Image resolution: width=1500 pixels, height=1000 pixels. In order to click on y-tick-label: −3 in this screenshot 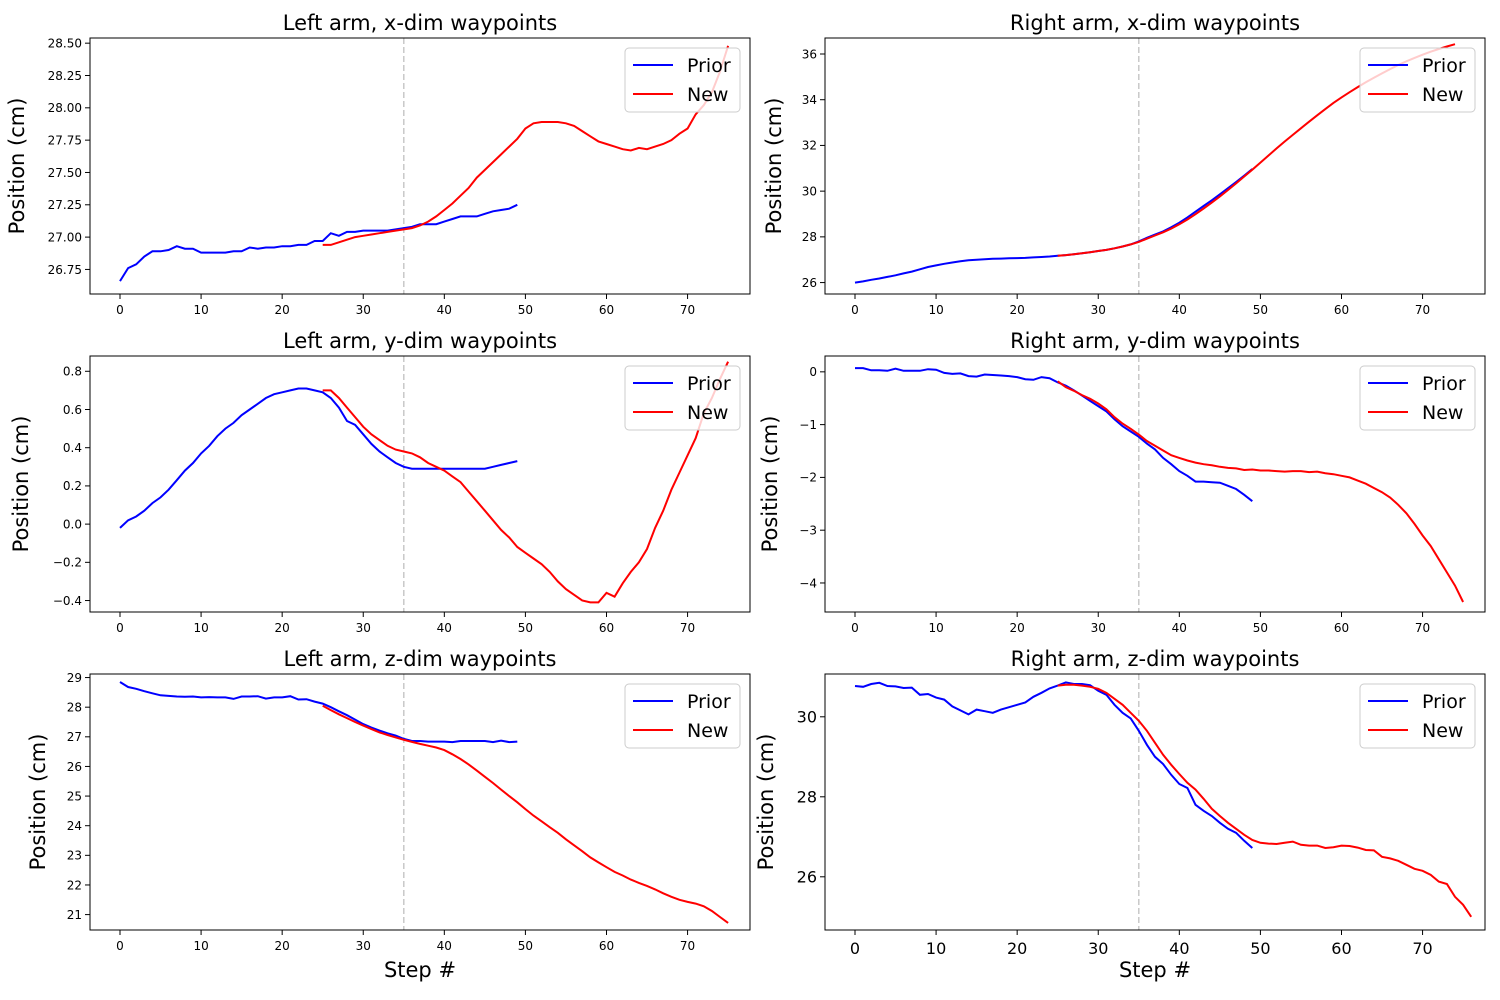, I will do `click(808, 531)`.